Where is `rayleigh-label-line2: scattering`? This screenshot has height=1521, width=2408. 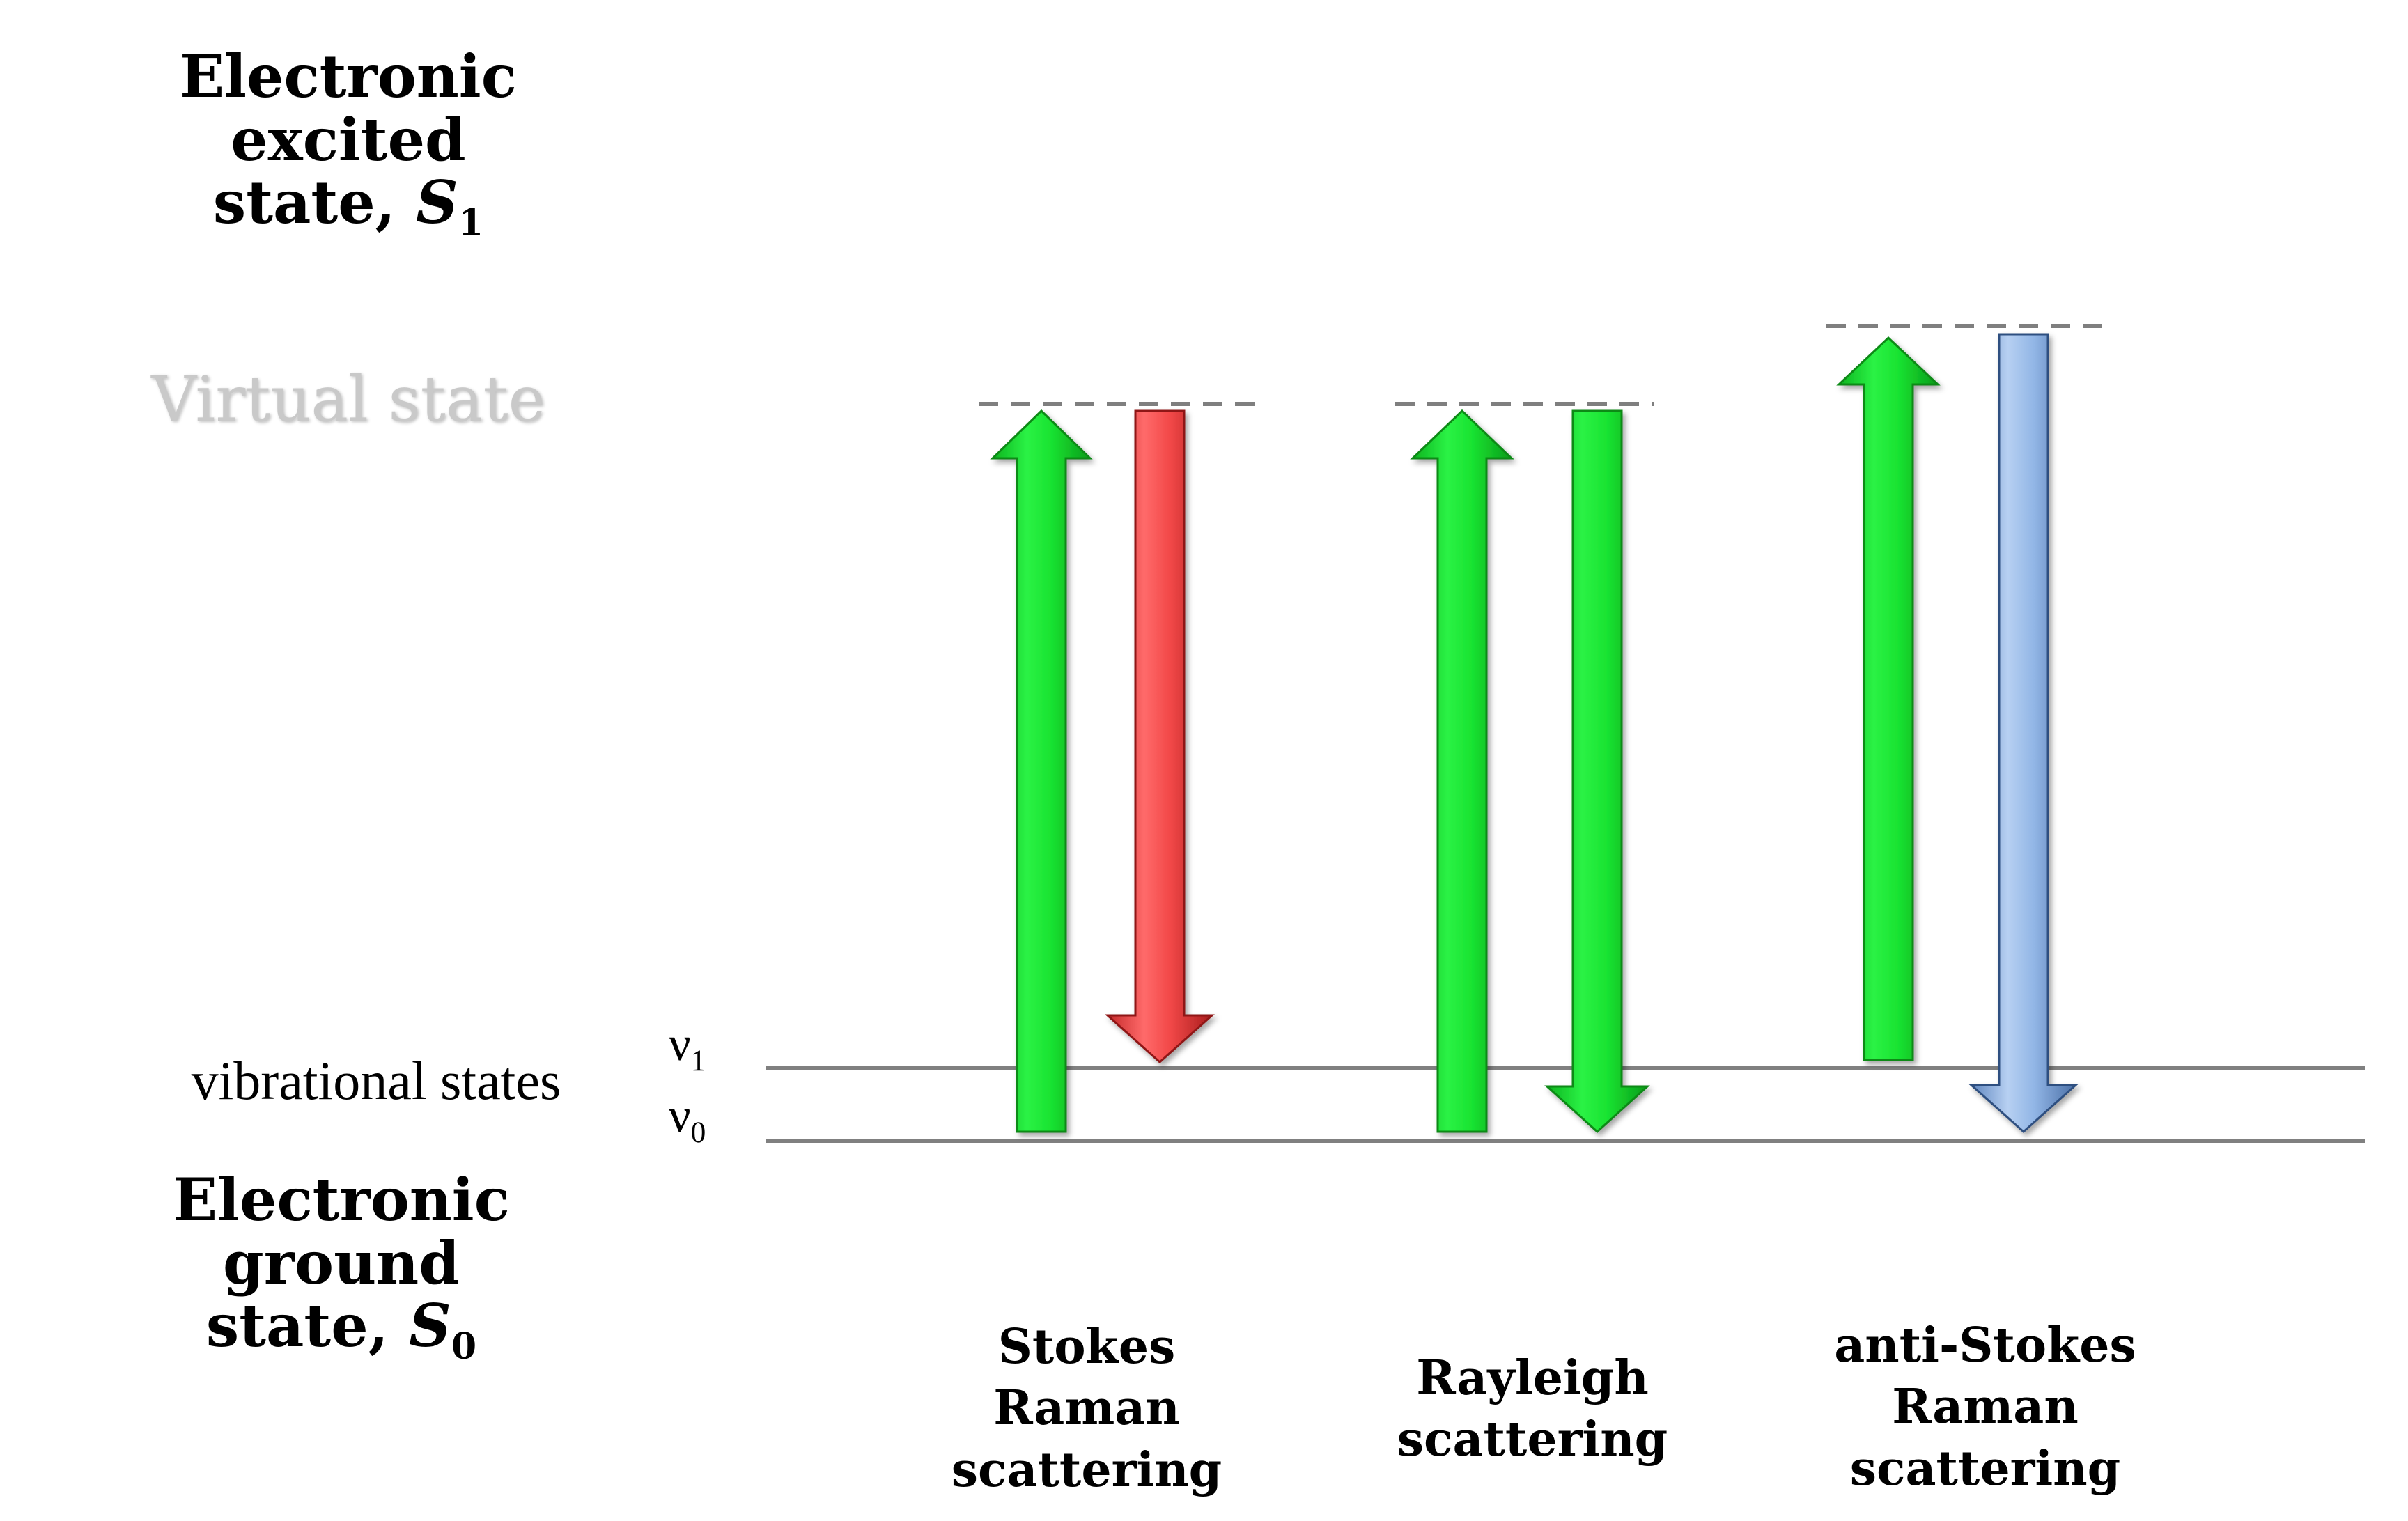 rayleigh-label-line2: scattering is located at coordinates (1532, 1440).